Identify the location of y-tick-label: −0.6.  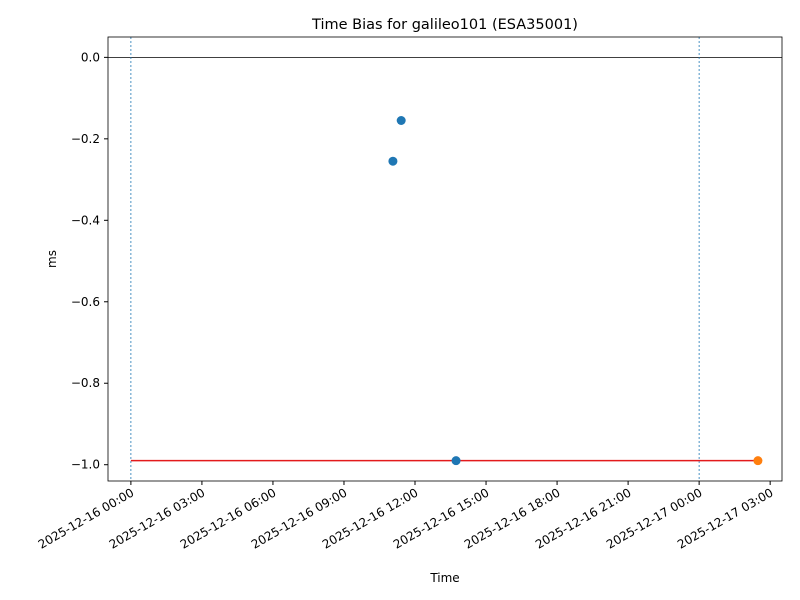
(85, 302).